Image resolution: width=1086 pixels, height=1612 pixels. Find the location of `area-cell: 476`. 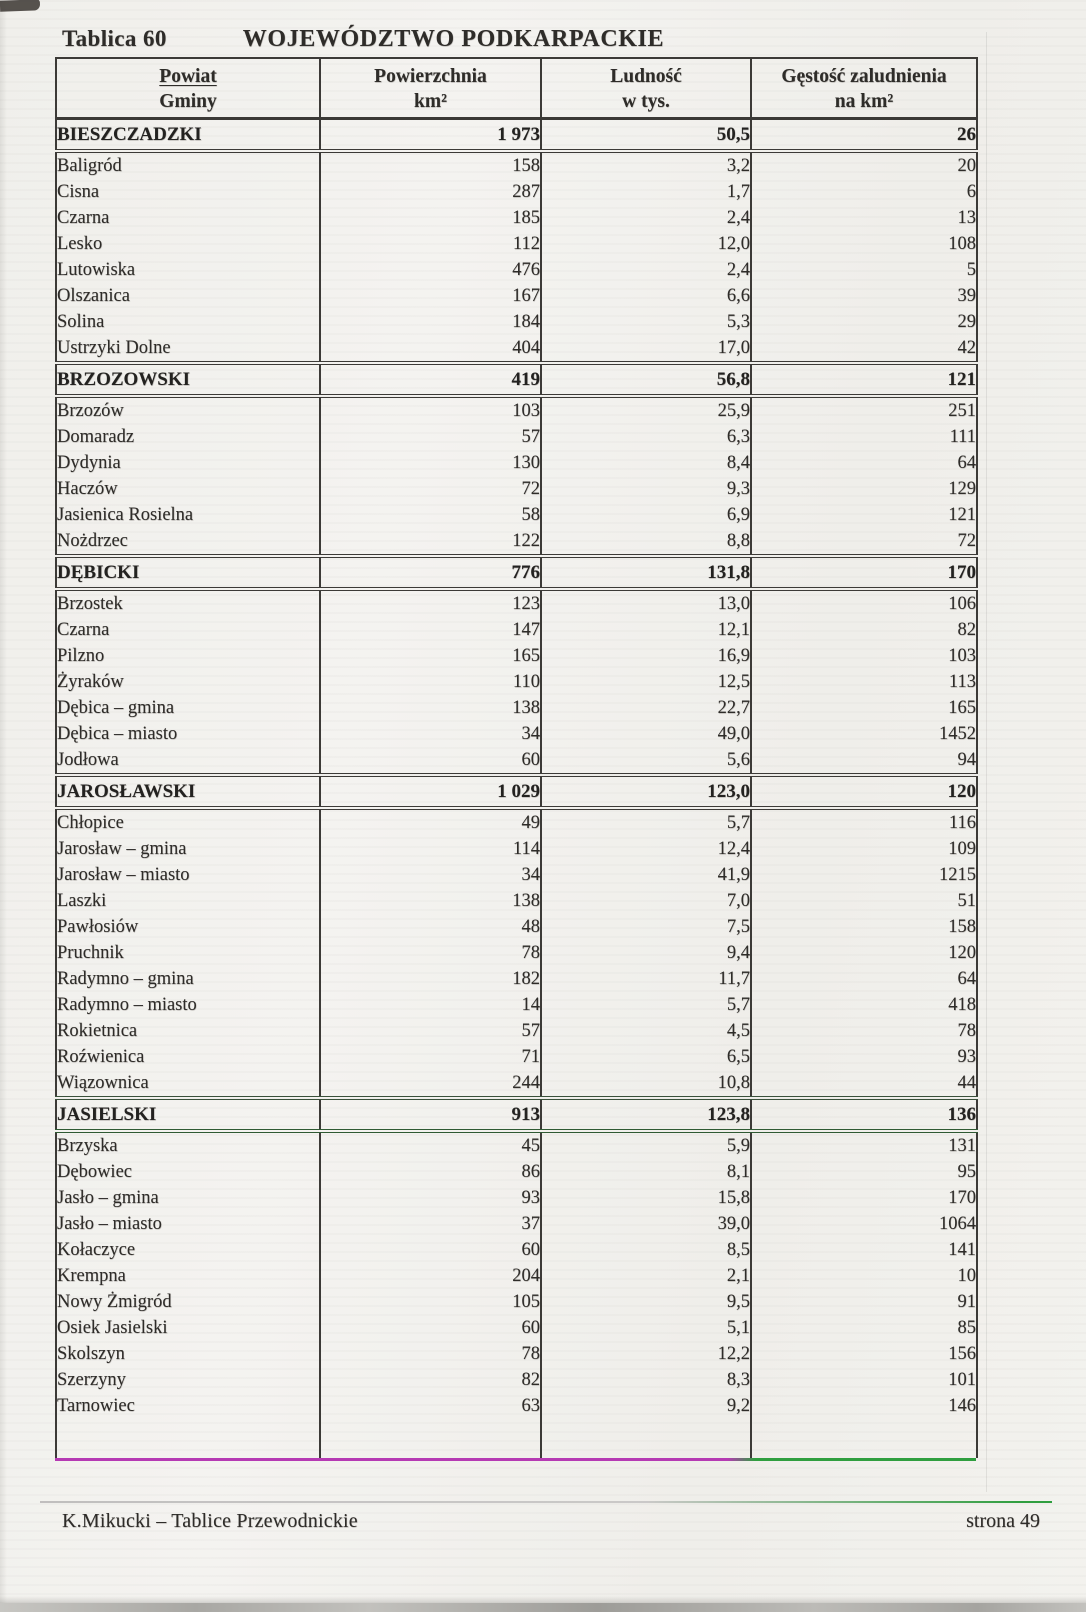

area-cell: 476 is located at coordinates (430, 270).